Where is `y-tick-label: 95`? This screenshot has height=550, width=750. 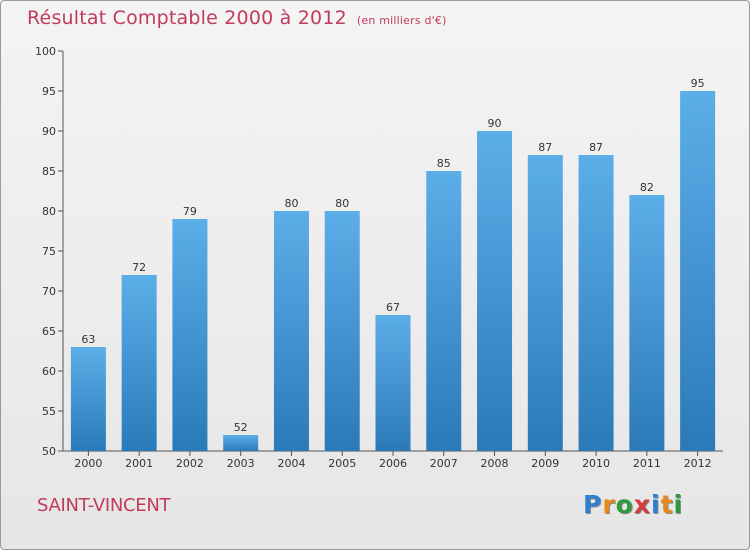 y-tick-label: 95 is located at coordinates (49, 91).